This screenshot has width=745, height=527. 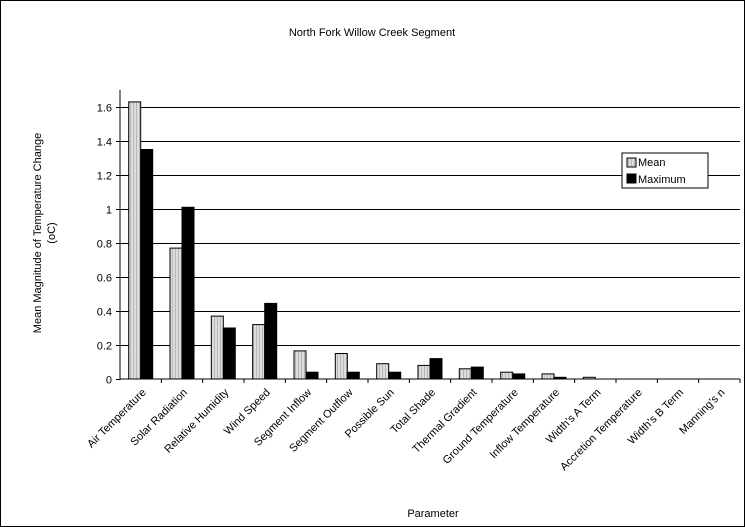 I want to click on y-axis-ticks: 0 0.2 0.4 0.6 0.8 1 1.2 1.4 1.6, so click(x=108, y=245).